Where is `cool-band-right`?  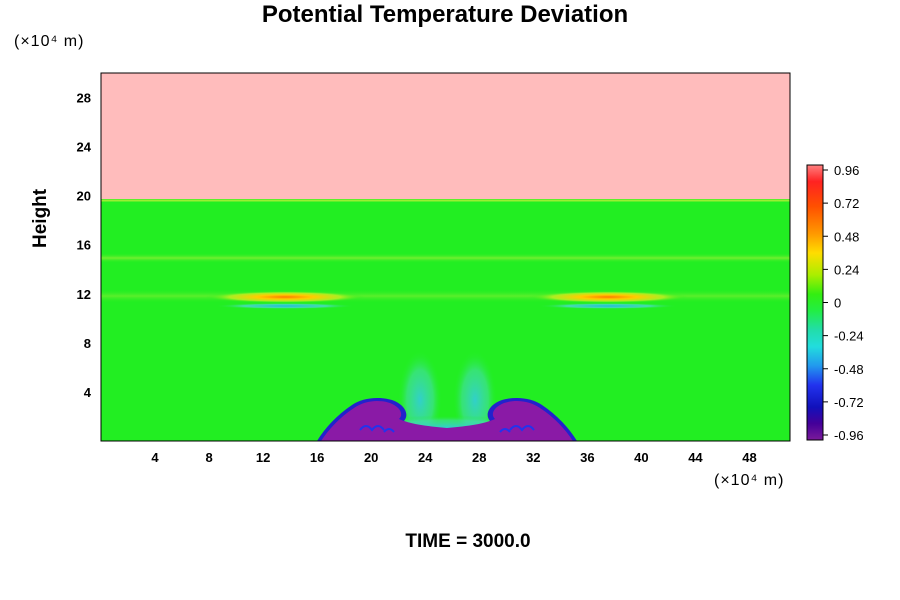
cool-band-right is located at coordinates (608, 306).